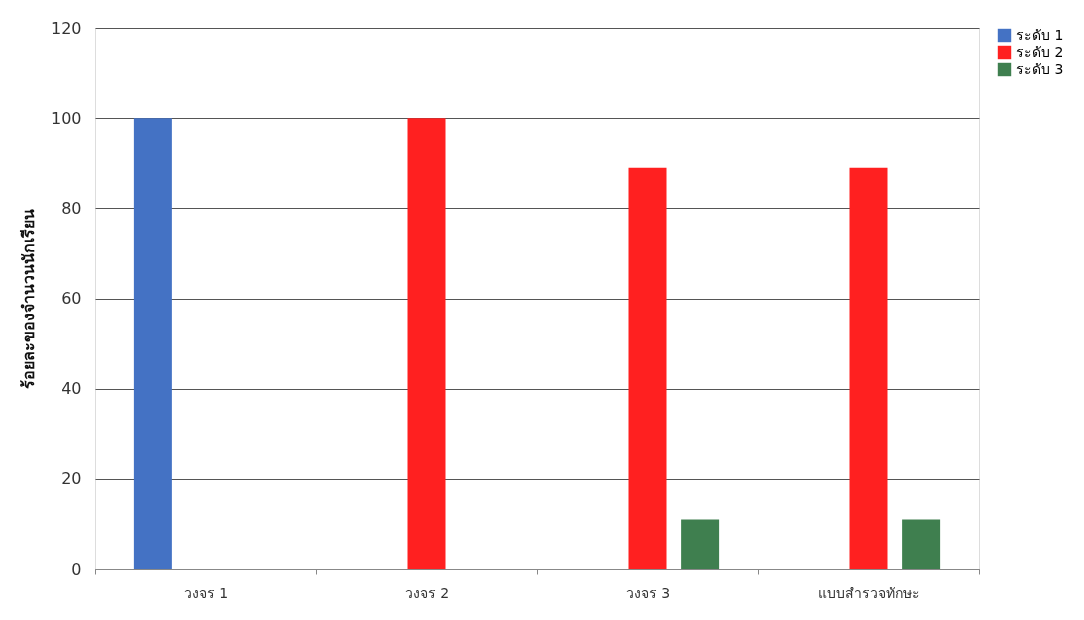  What do you see at coordinates (648, 592) in the screenshot?
I see `x-tick-label: วงจร 3` at bounding box center [648, 592].